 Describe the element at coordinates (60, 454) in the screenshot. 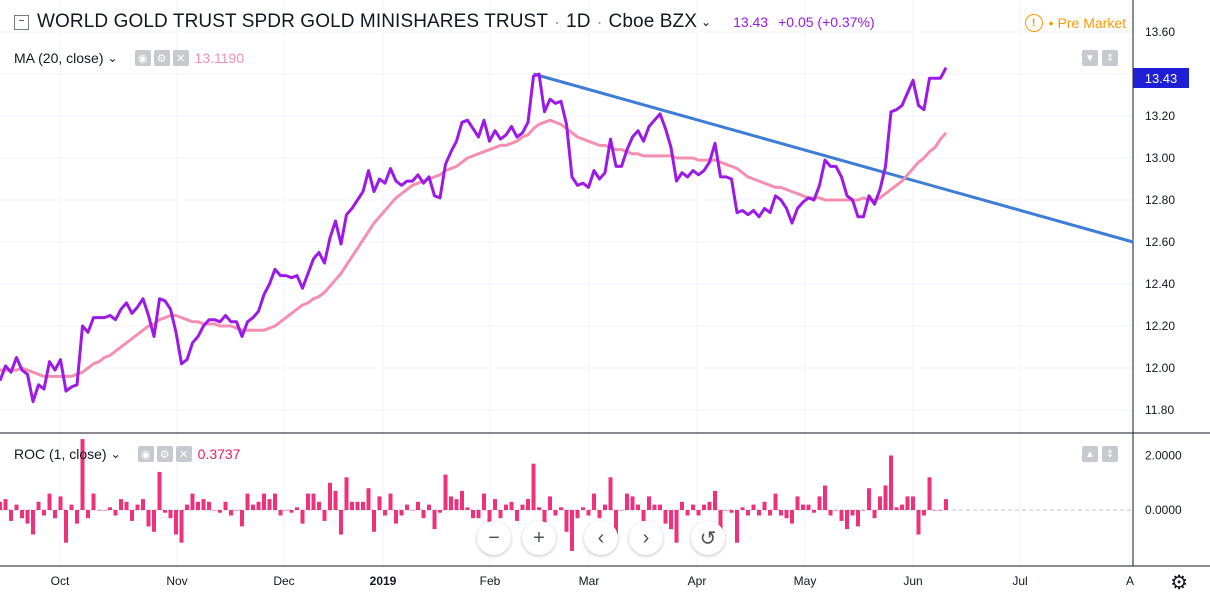

I see `roc-label: ROC (1, close)` at that location.